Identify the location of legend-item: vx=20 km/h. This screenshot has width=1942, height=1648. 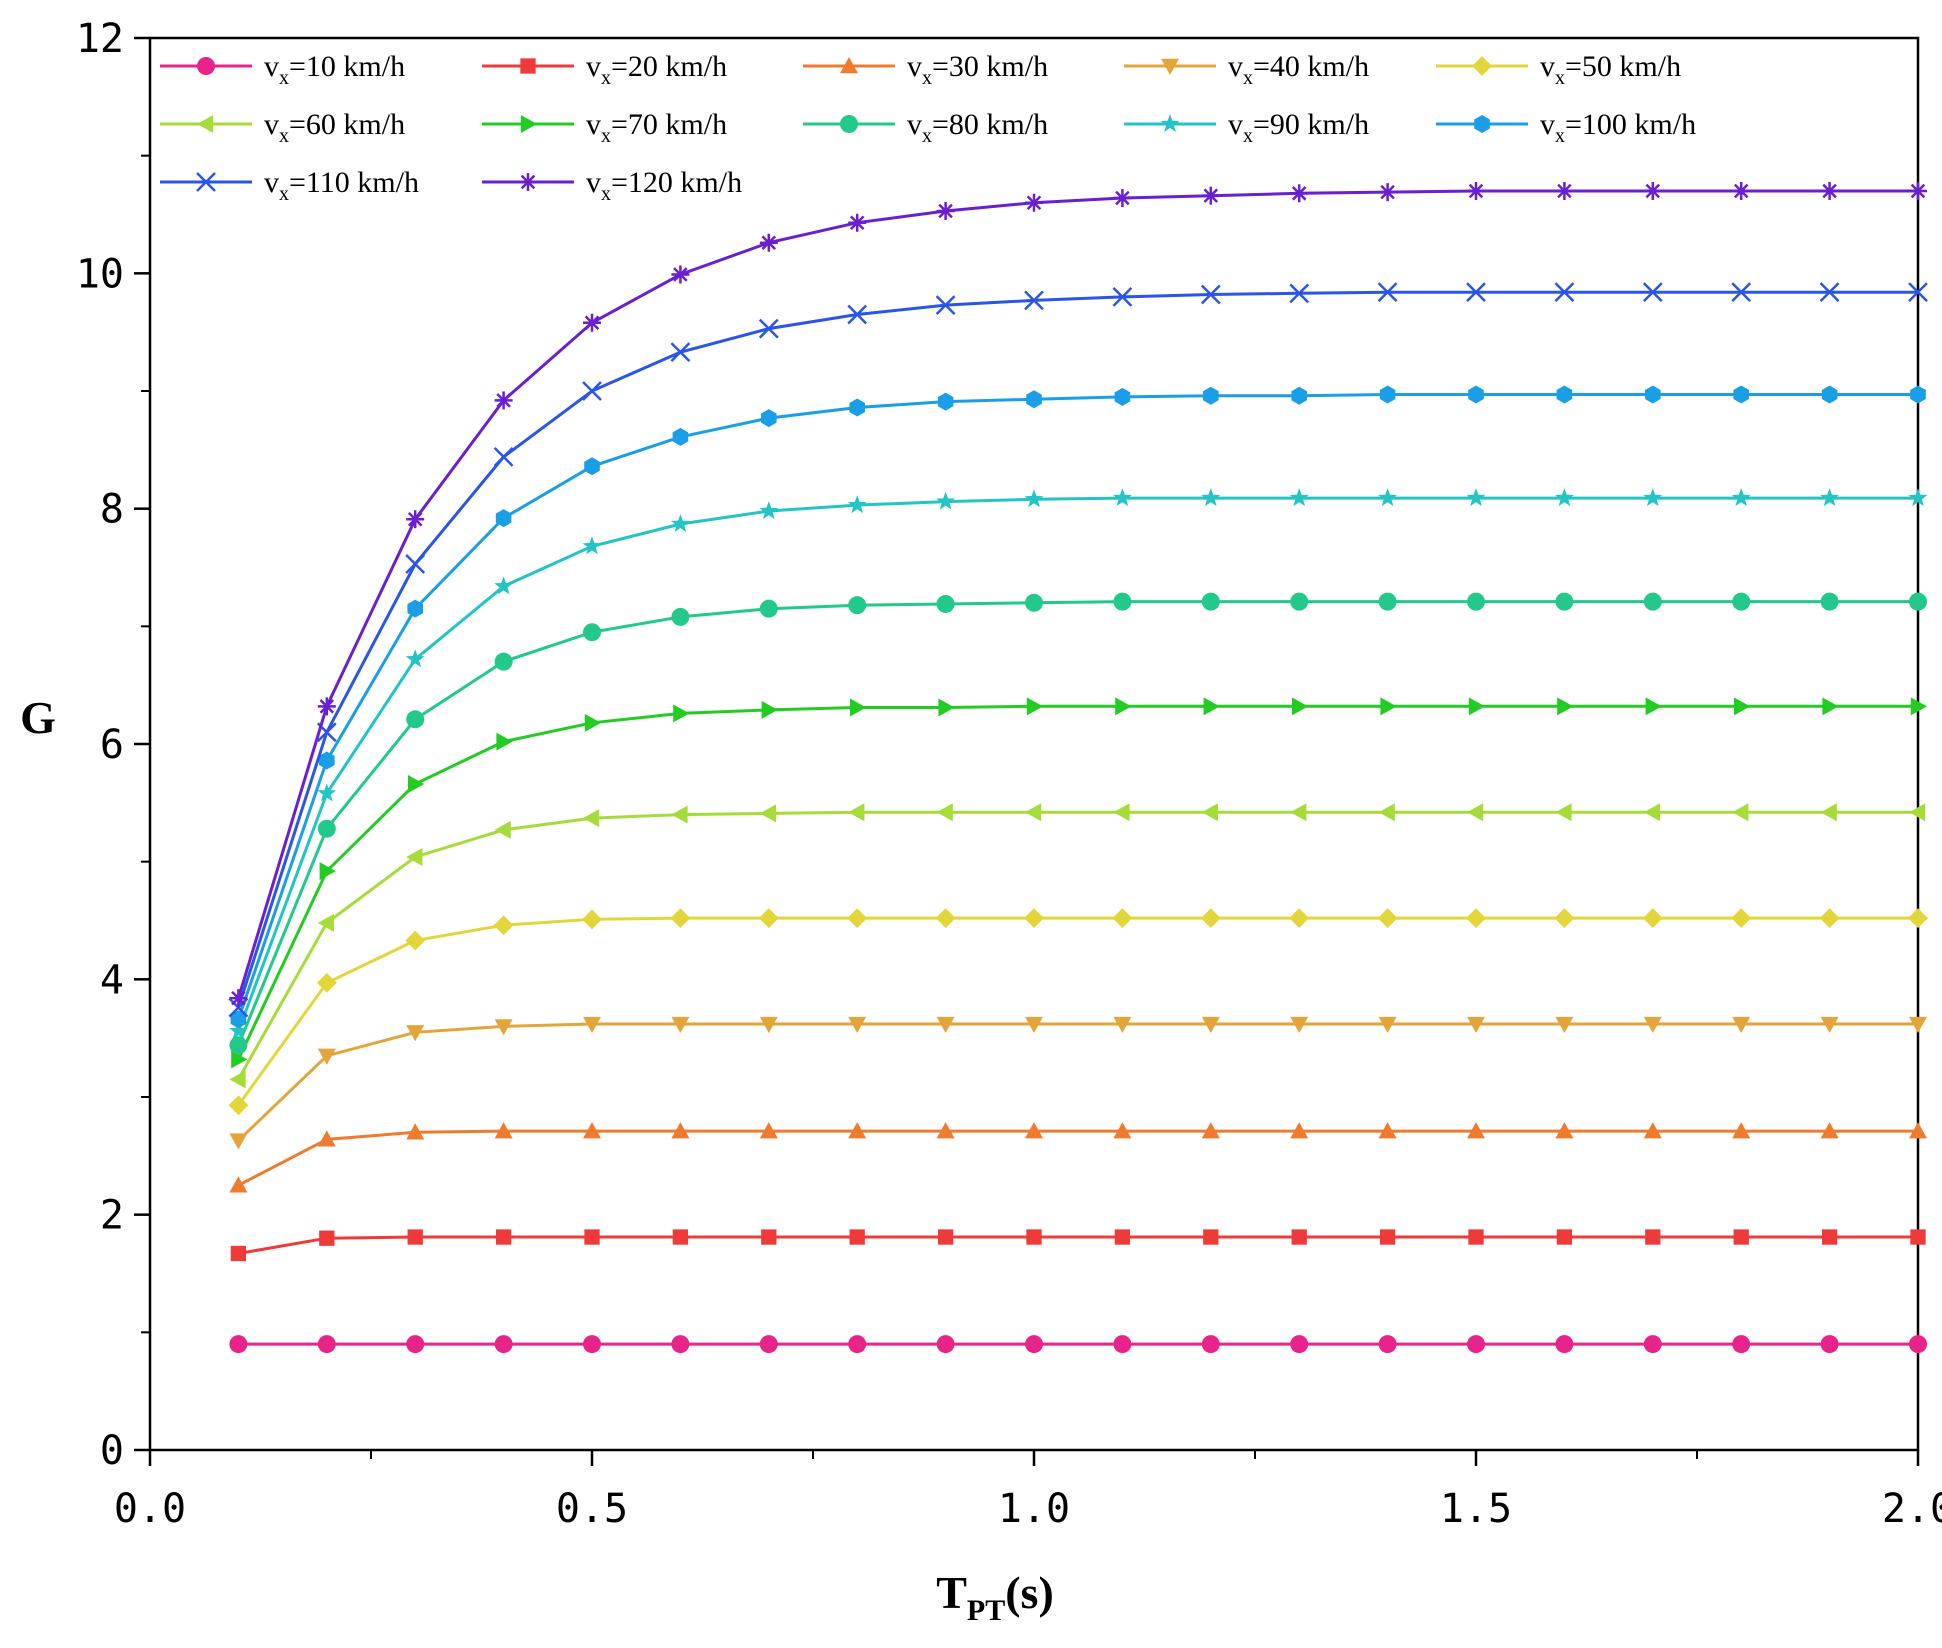
(604, 69).